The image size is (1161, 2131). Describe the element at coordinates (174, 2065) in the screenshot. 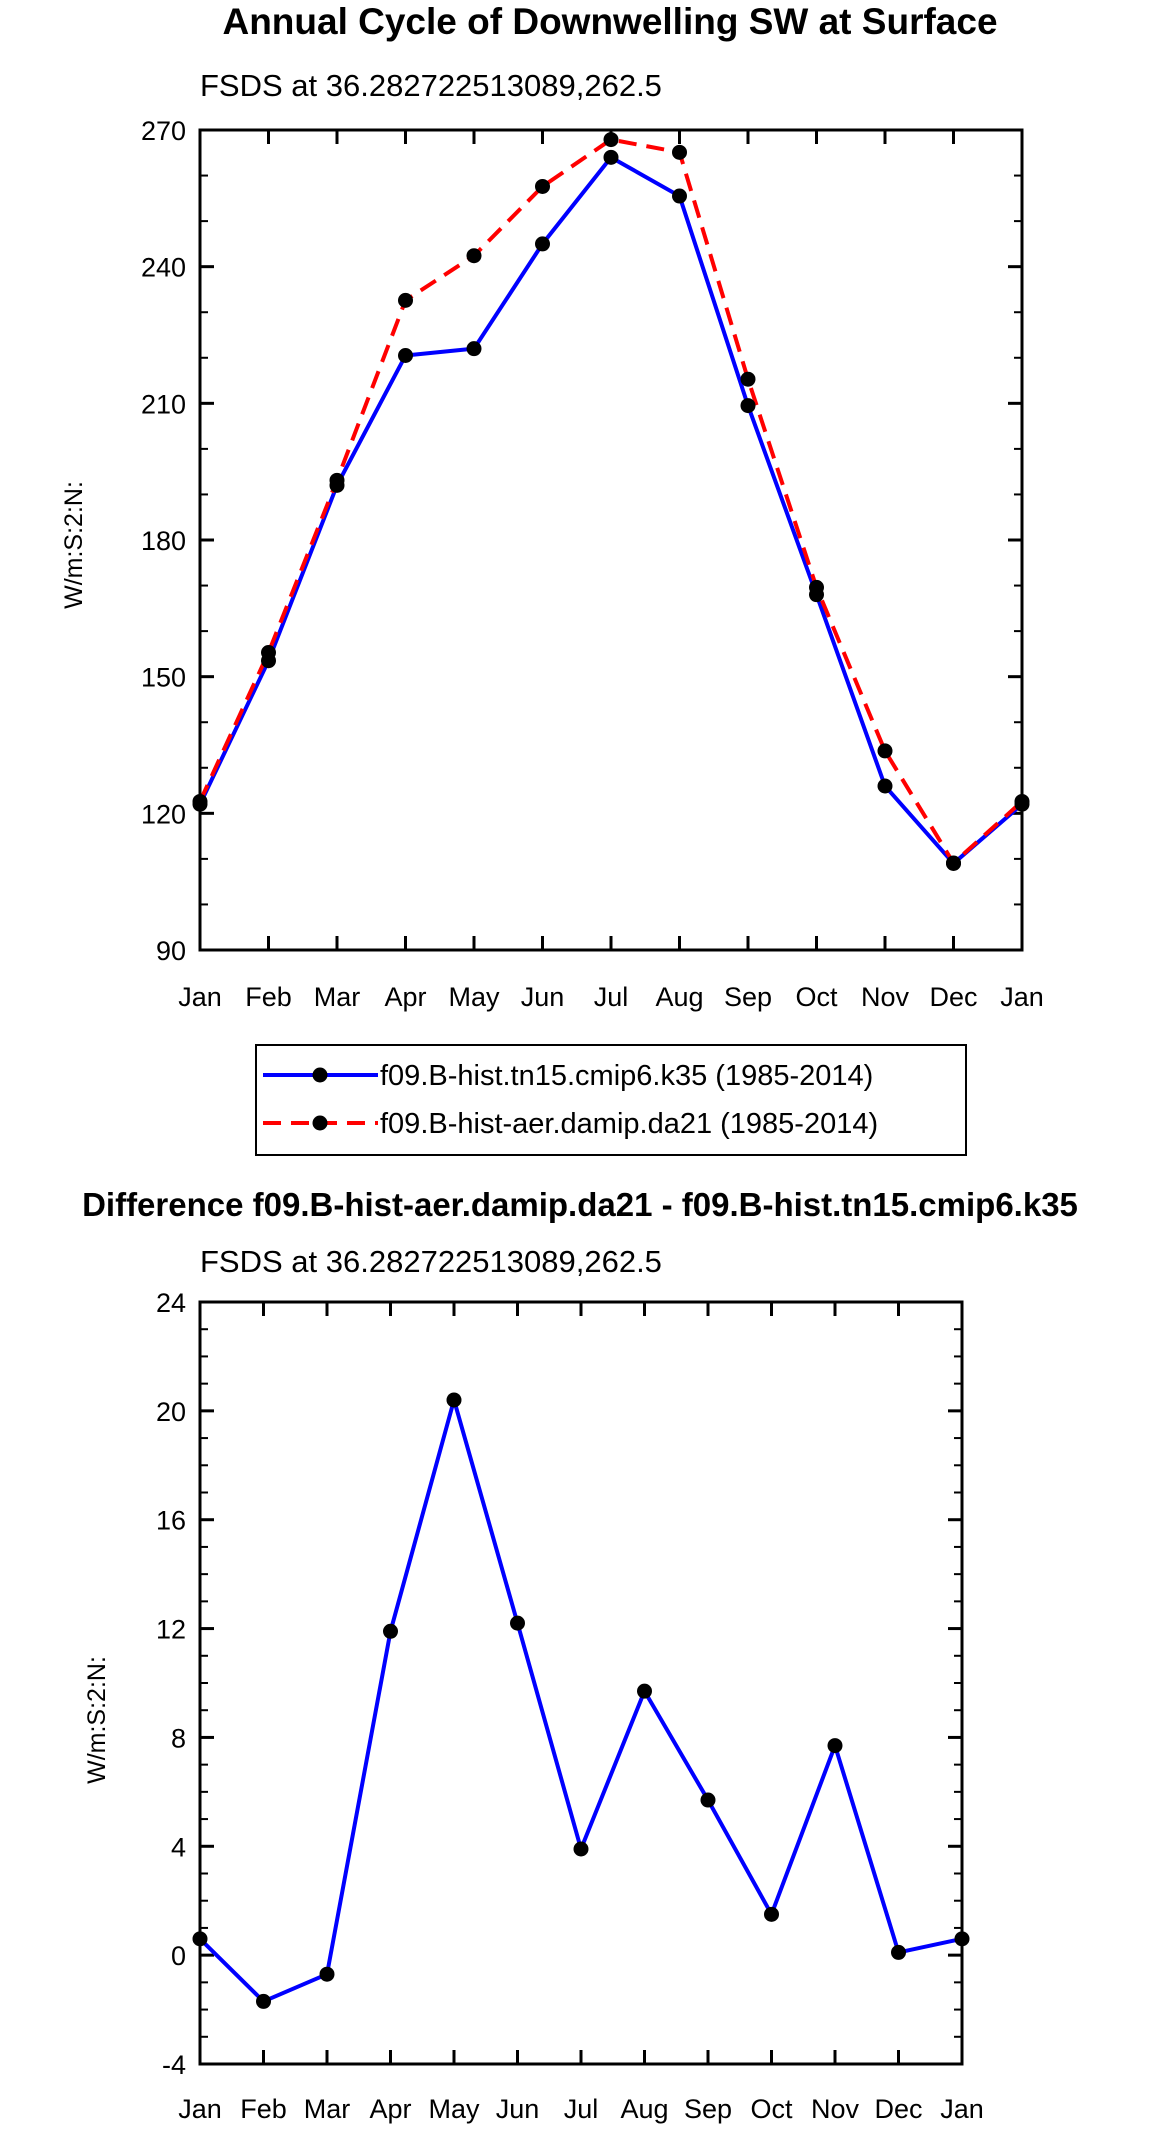

I see `y-tick-label: -4` at that location.